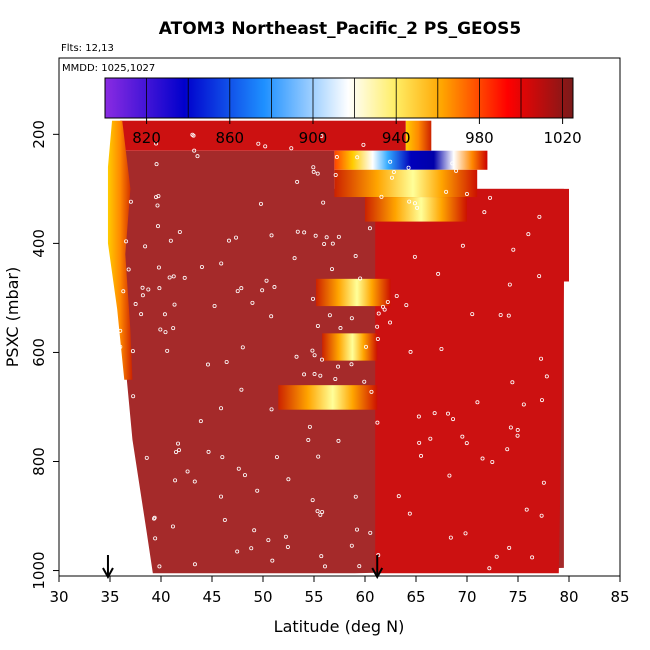  I want to click on colorbar-tick-label: 940, so click(396, 138).